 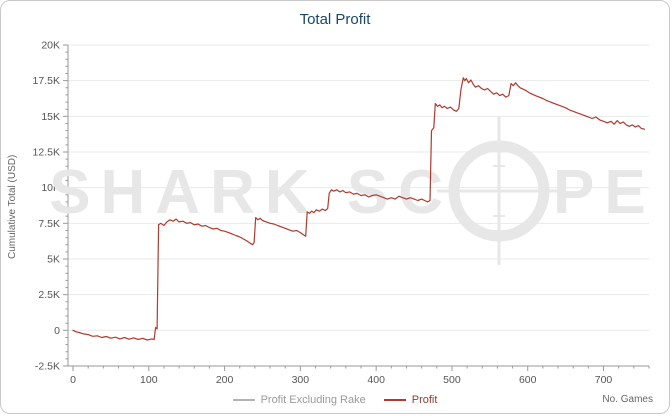 I want to click on y-axis-label: Cumulative Total (USD), so click(x=12, y=207).